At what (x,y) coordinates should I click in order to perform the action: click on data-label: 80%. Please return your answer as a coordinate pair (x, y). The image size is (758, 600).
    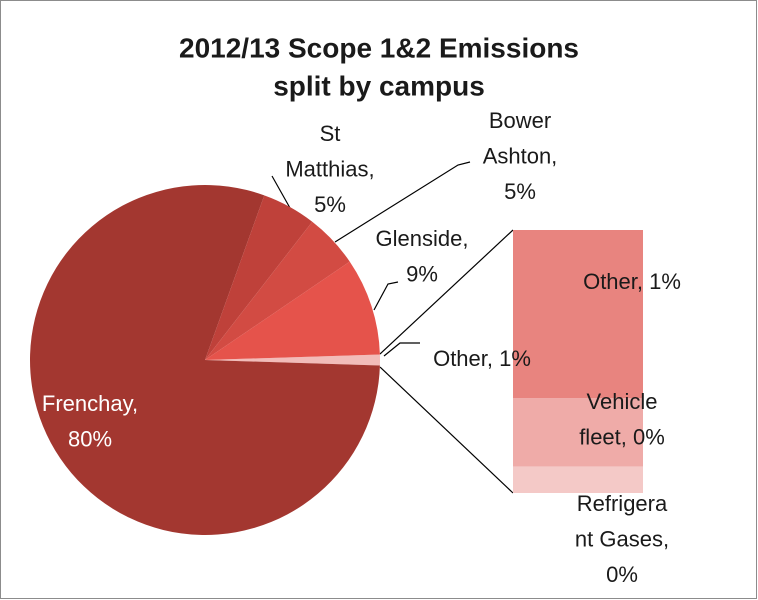
    Looking at the image, I should click on (90, 438).